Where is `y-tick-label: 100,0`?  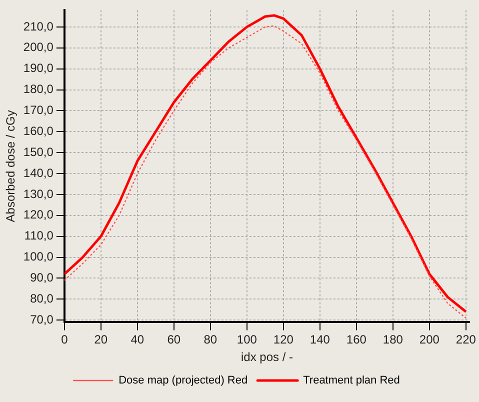 y-tick-label: 100,0 is located at coordinates (38, 257).